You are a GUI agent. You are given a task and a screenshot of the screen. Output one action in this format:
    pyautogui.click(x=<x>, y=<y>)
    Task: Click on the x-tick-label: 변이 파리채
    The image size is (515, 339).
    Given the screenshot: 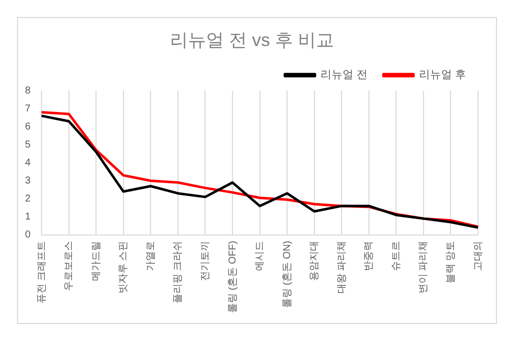 What is the action you would take?
    pyautogui.click(x=424, y=267)
    